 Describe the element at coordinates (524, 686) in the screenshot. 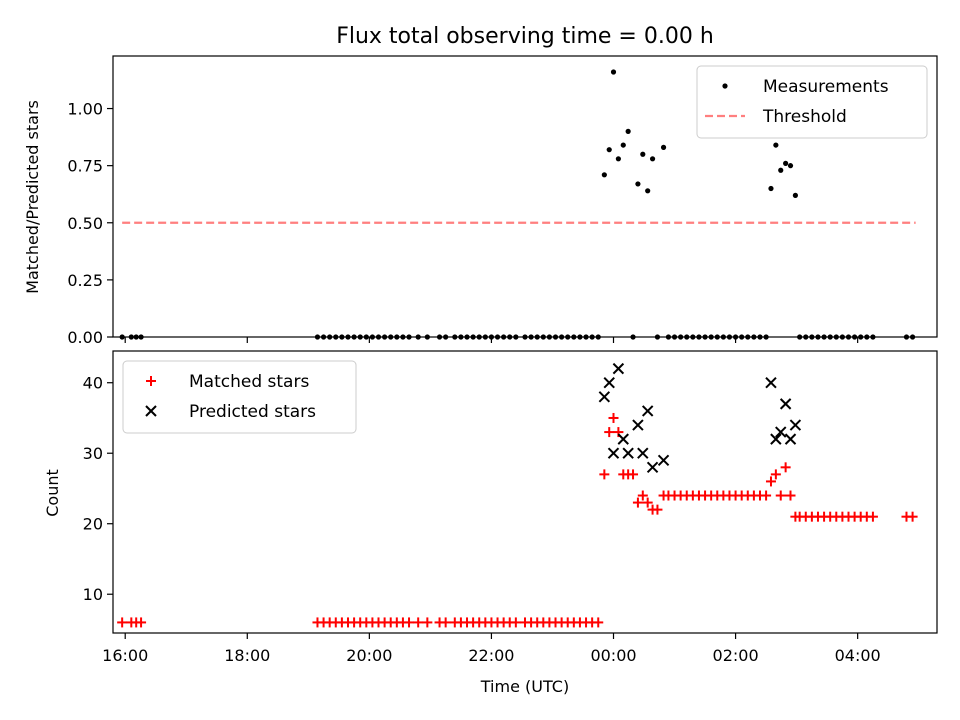

I see `x-axis-label: Time (UTC)` at that location.